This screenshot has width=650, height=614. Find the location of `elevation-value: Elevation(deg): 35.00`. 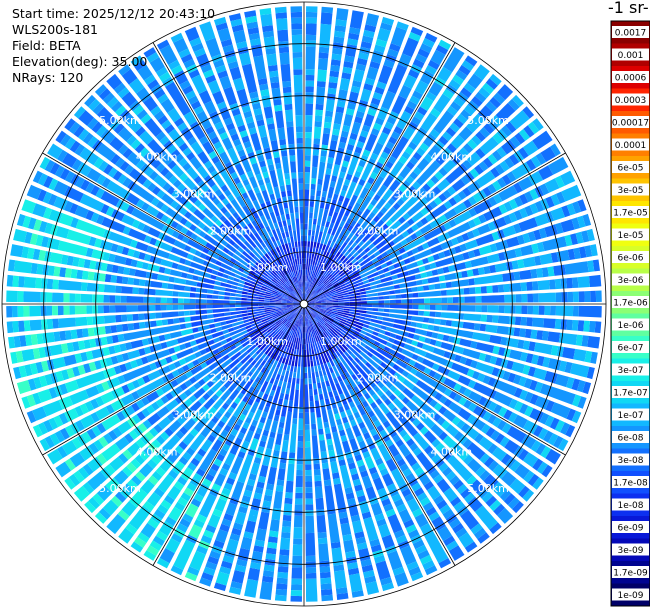

elevation-value: Elevation(deg): 35.00 is located at coordinates (80, 61).